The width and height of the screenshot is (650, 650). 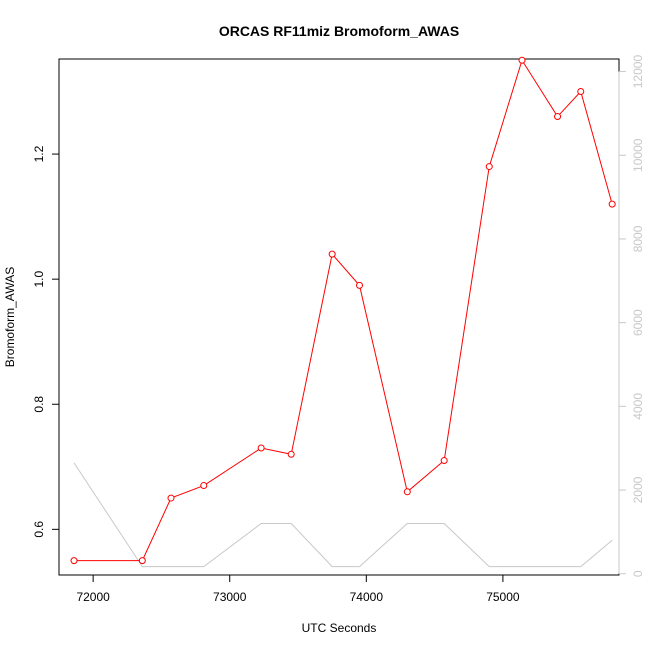 I want to click on x-tick-label: 73000, so click(x=230, y=597).